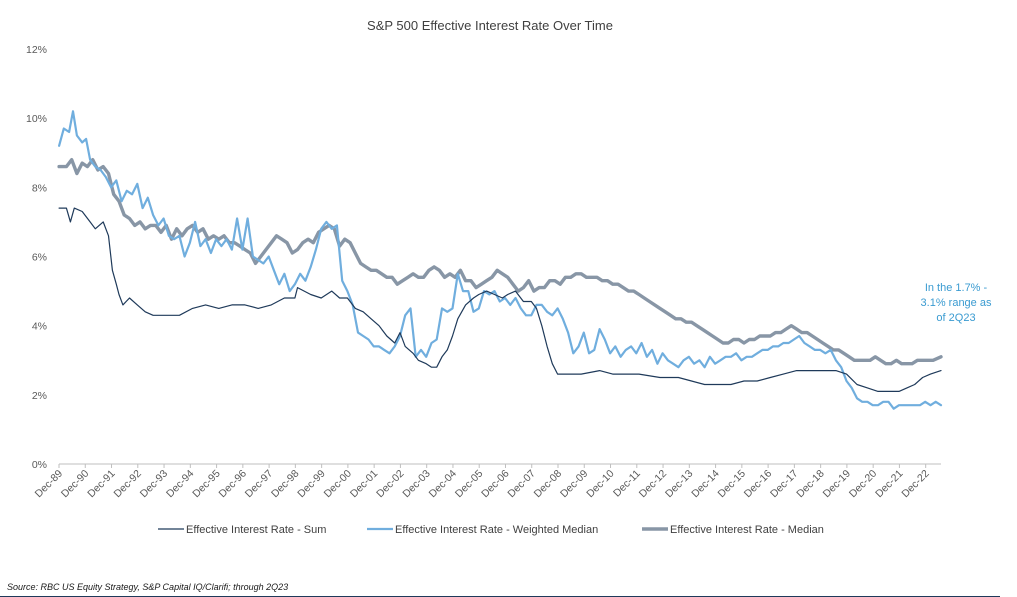  Describe the element at coordinates (233, 484) in the screenshot. I see `x-tick-label: Dec-96` at that location.